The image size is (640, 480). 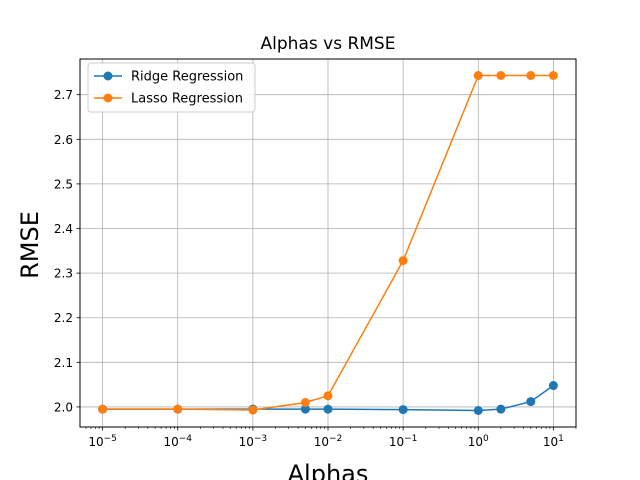 I want to click on x-tick-label: 10¹, so click(x=553, y=441).